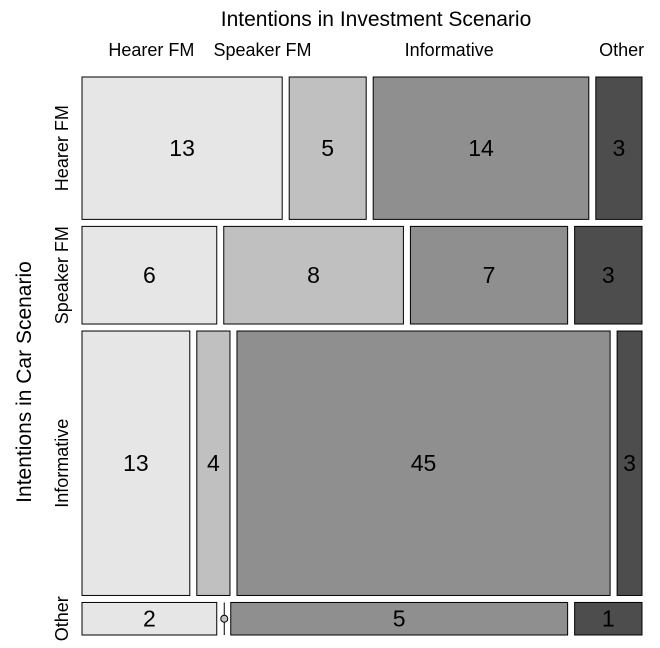  I want to click on tile-hearer-fm-speaker-fm-value: 5, so click(327, 148).